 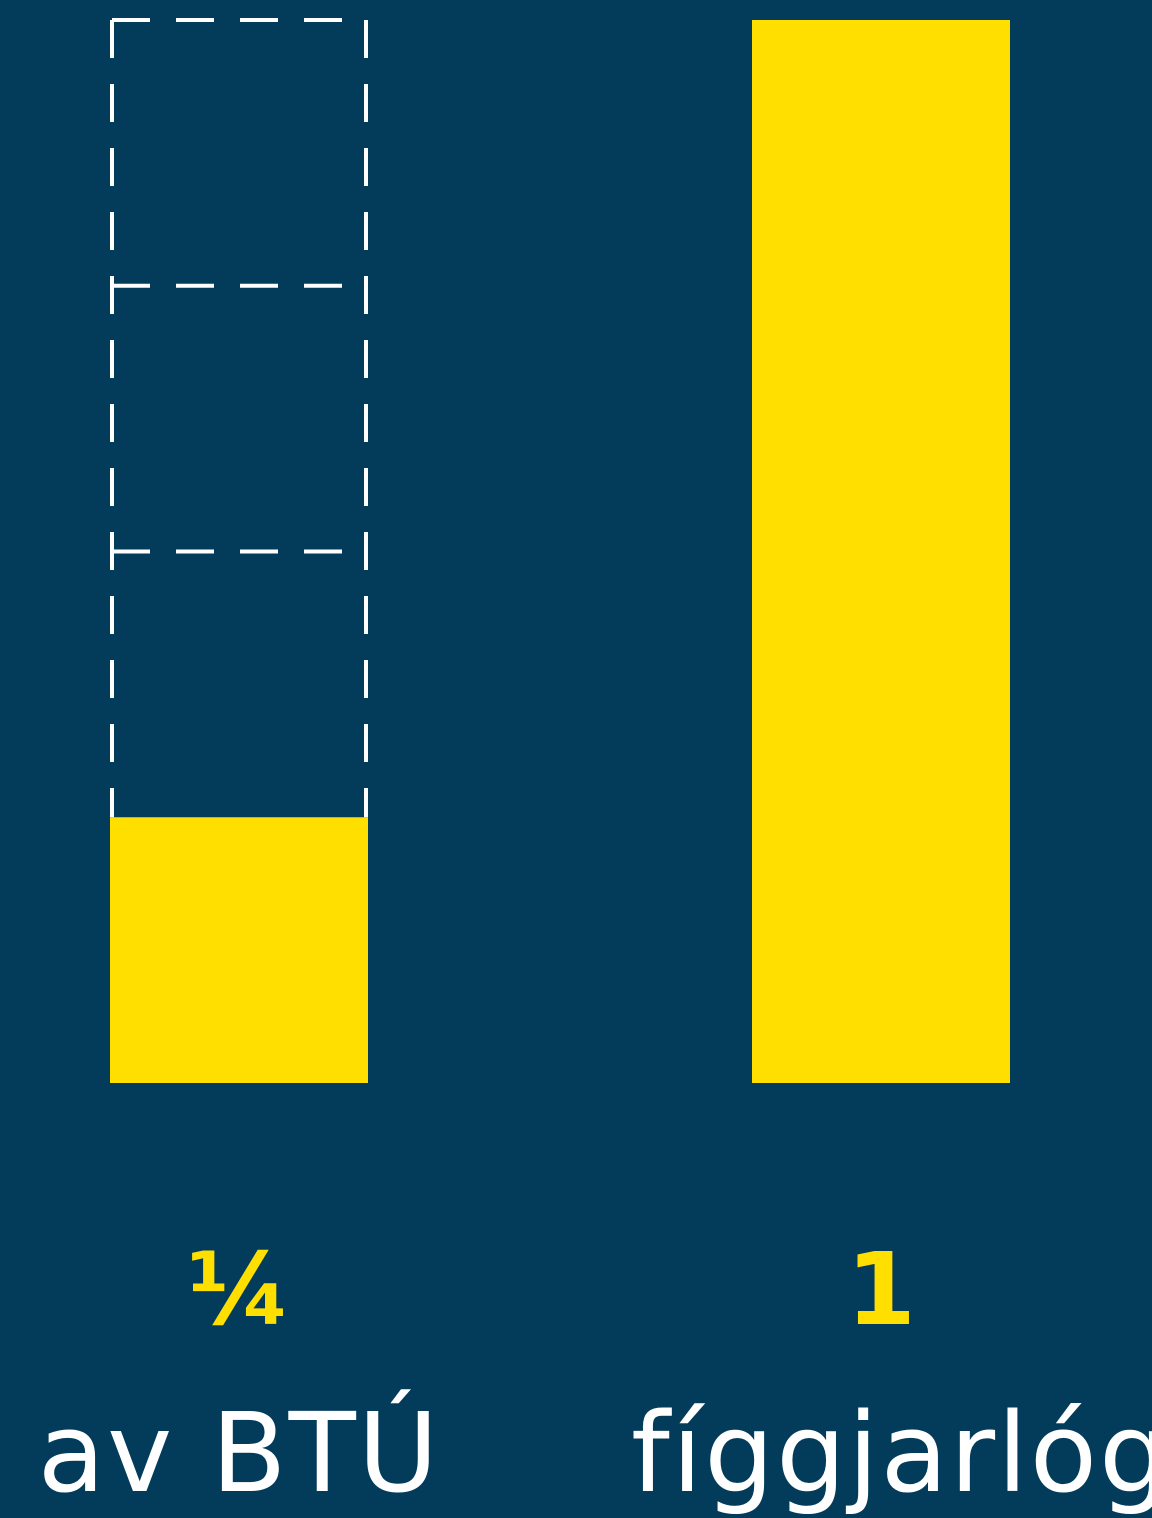 I want to click on dashed-outline, so click(x=239, y=418).